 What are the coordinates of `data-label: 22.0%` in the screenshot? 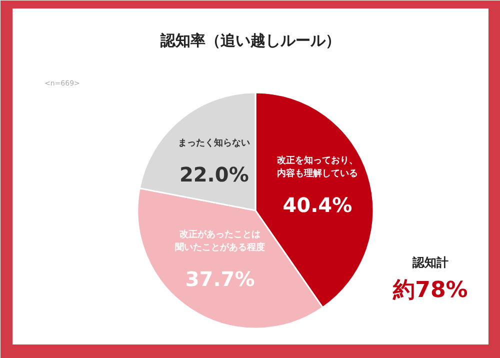 It's located at (214, 174).